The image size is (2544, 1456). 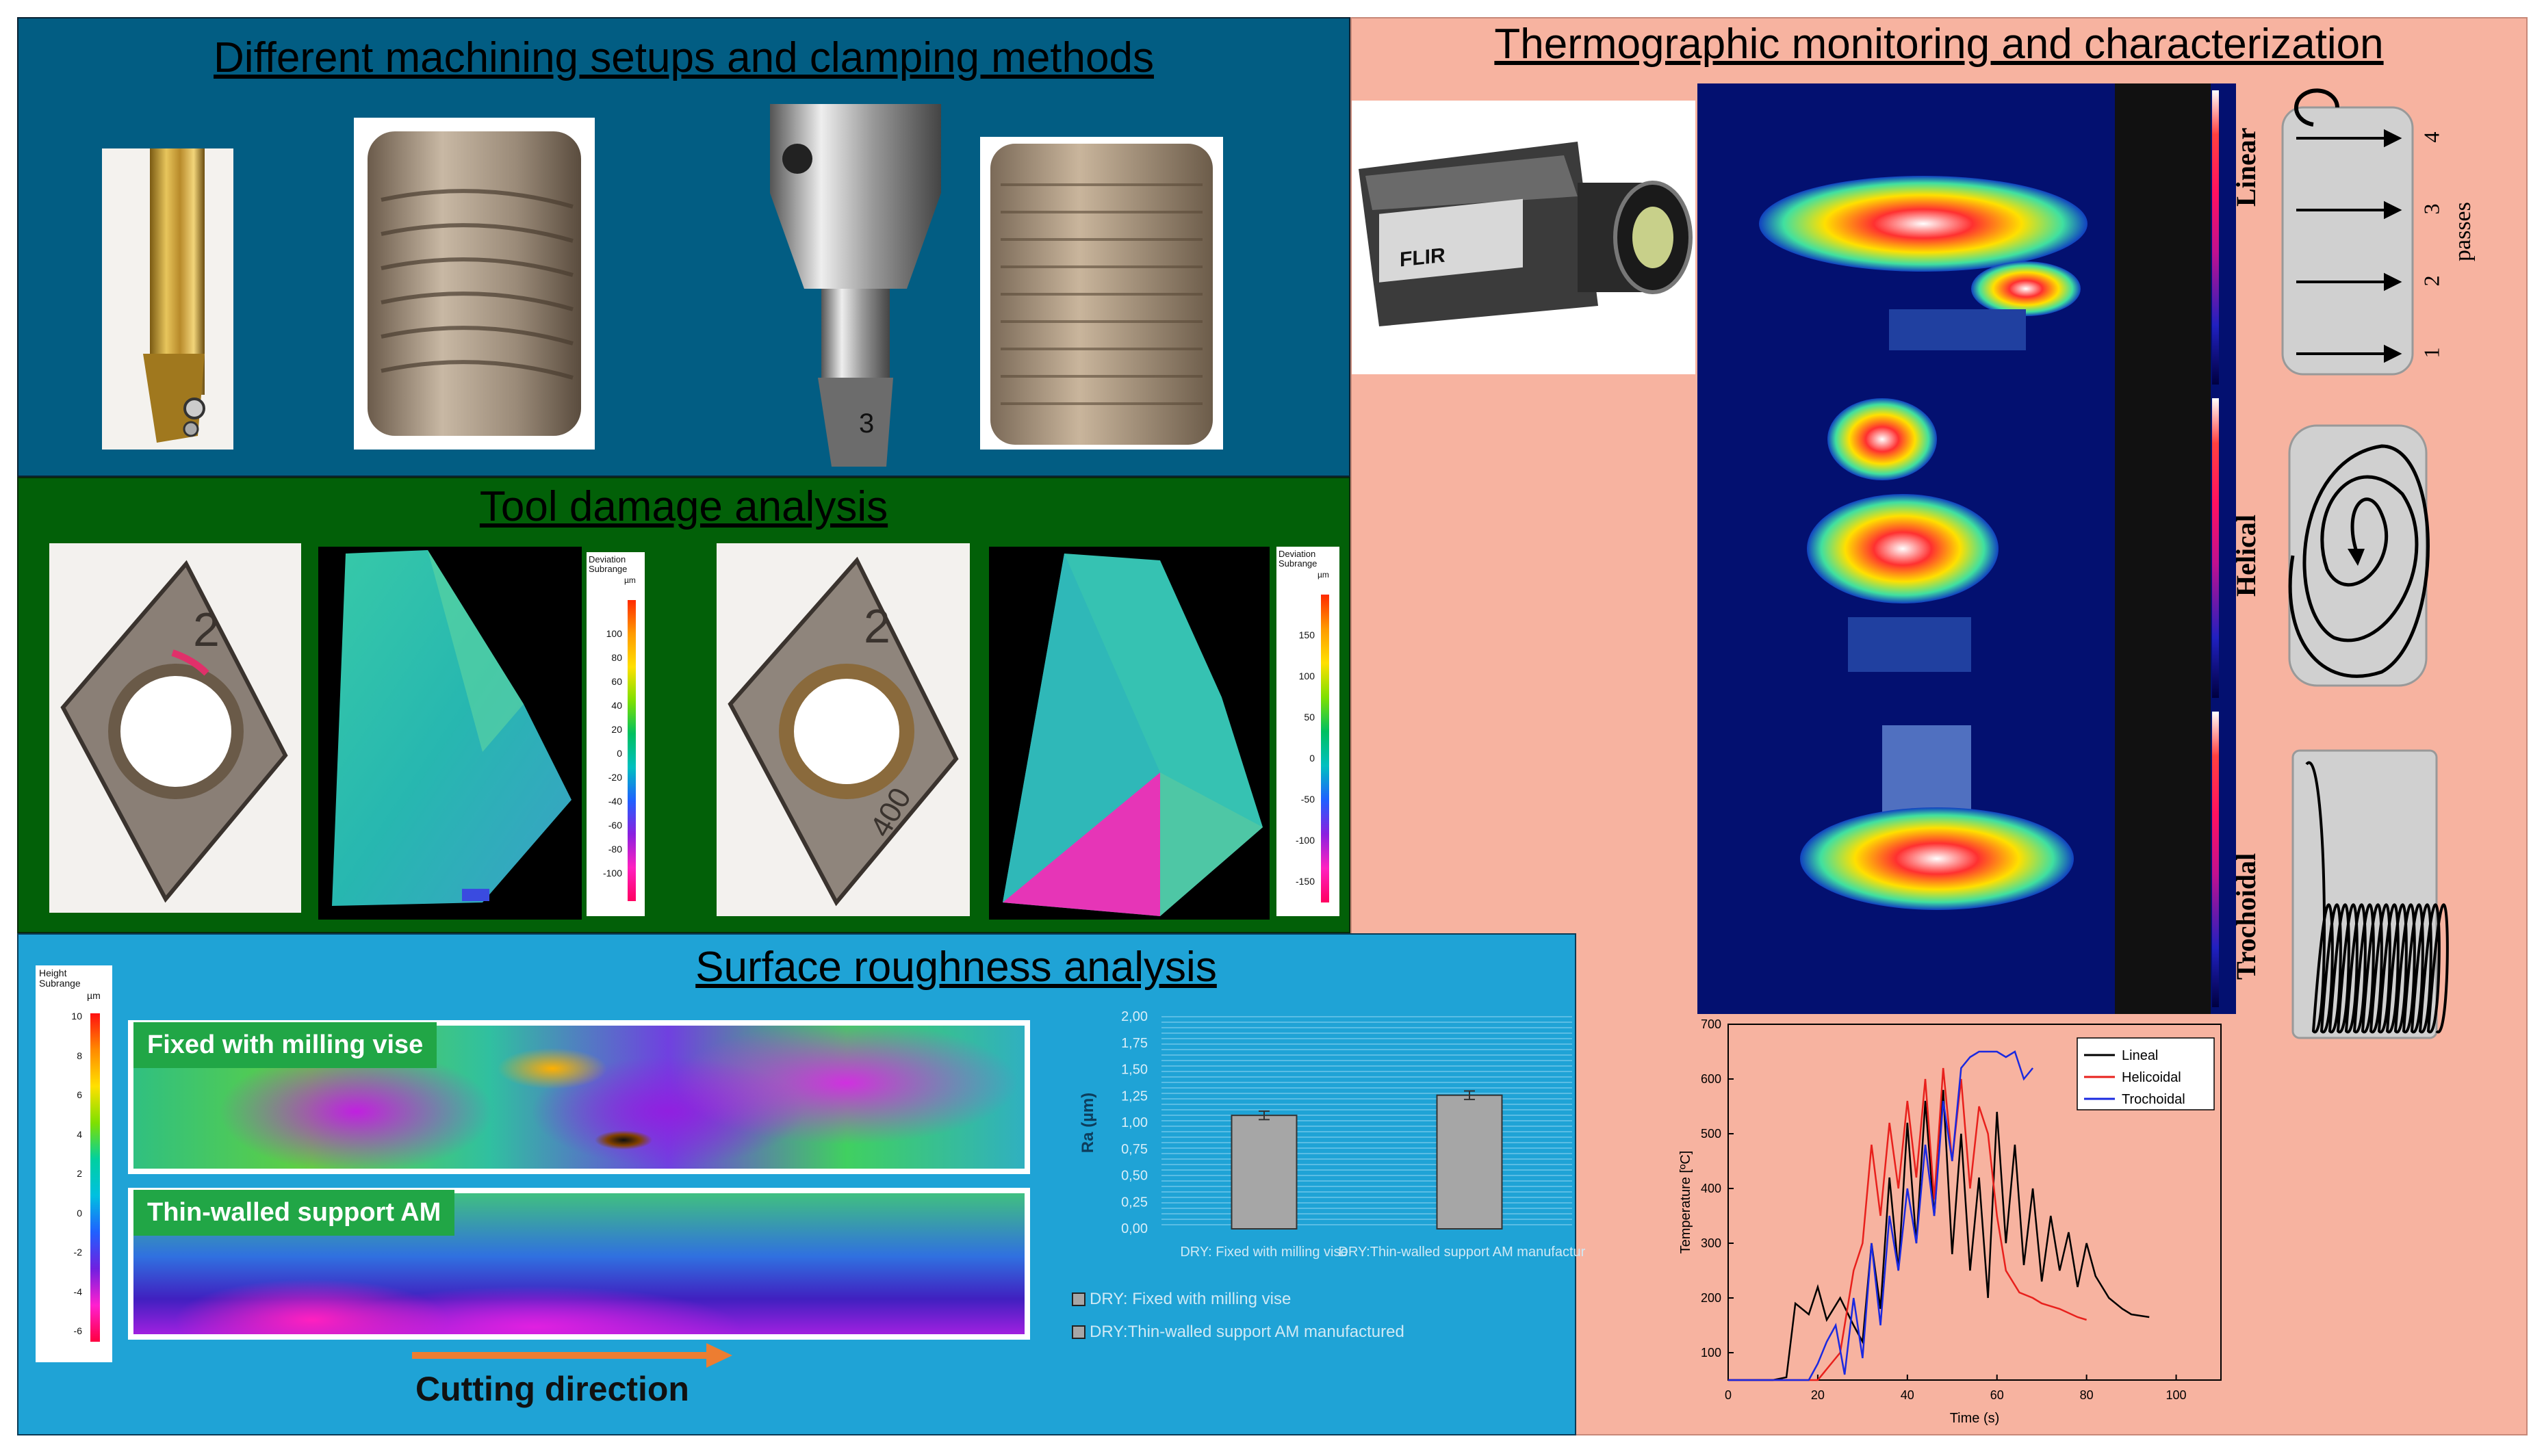 I want to click on ra-bar, so click(x=1469, y=1162).